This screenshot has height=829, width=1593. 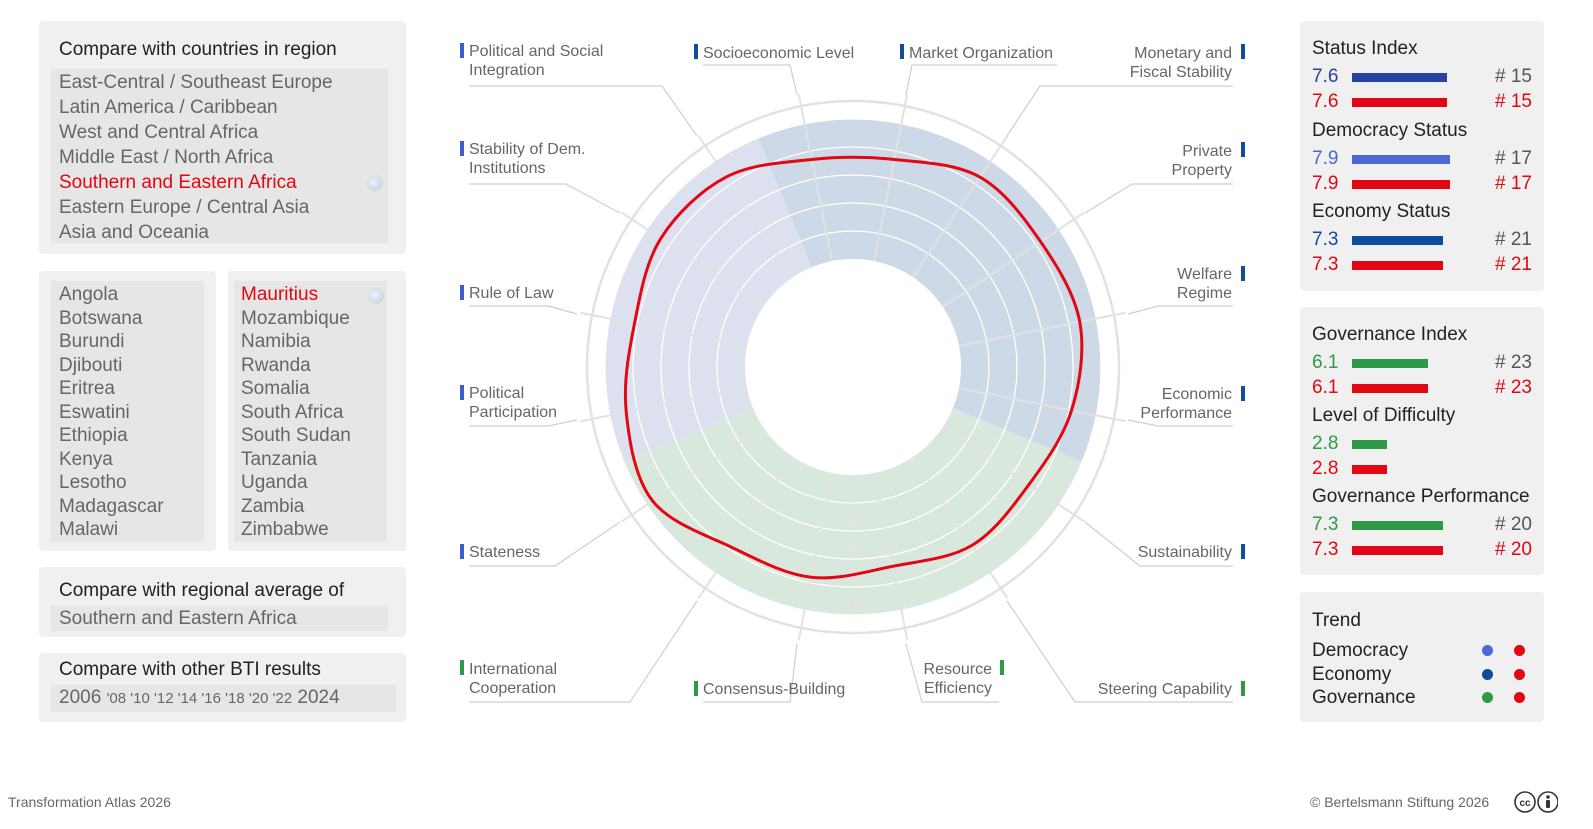 I want to click on radar-axis-label: Consensus-Building, so click(x=774, y=689).